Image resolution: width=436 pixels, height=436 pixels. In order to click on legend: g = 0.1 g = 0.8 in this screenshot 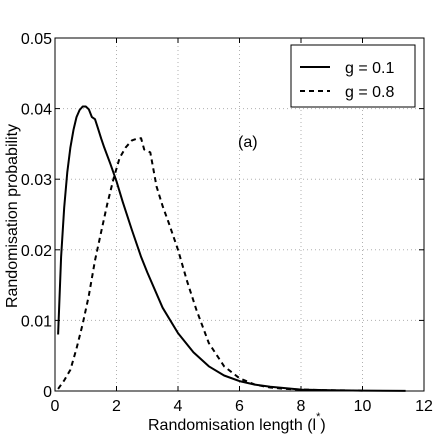, I will do `click(353, 76)`.